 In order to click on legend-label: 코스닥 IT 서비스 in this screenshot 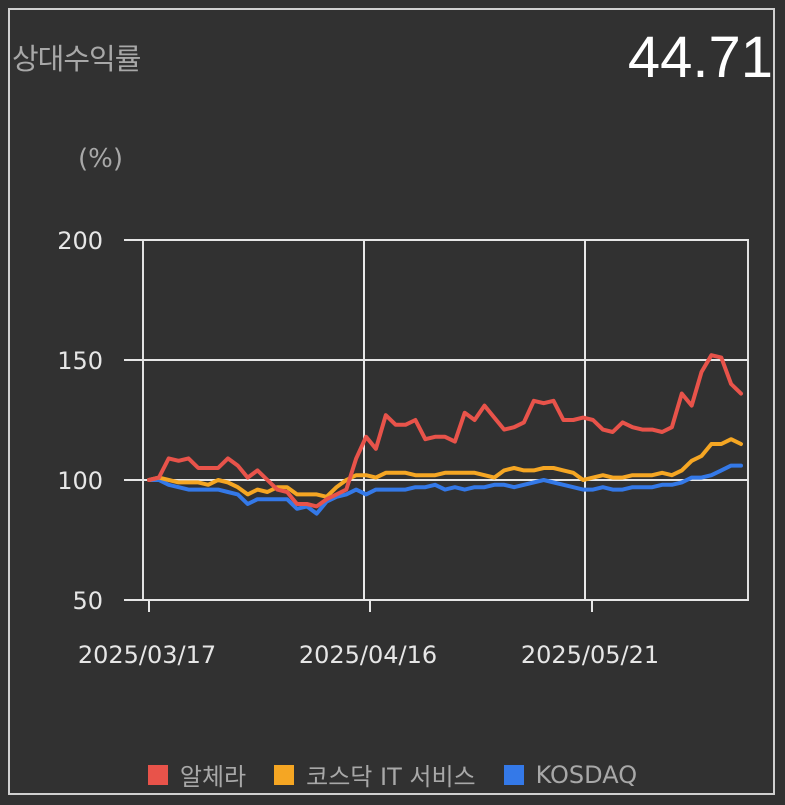, I will do `click(391, 777)`.